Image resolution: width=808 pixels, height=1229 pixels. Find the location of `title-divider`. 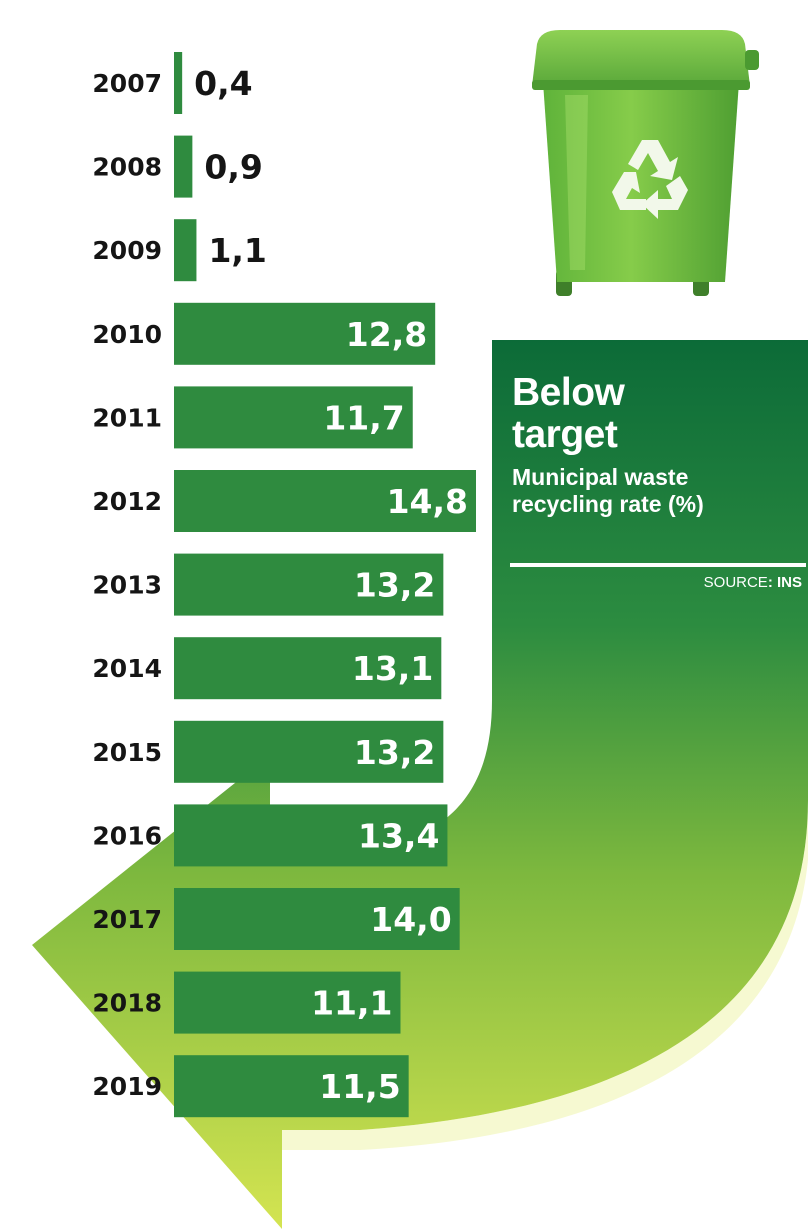

title-divider is located at coordinates (658, 565).